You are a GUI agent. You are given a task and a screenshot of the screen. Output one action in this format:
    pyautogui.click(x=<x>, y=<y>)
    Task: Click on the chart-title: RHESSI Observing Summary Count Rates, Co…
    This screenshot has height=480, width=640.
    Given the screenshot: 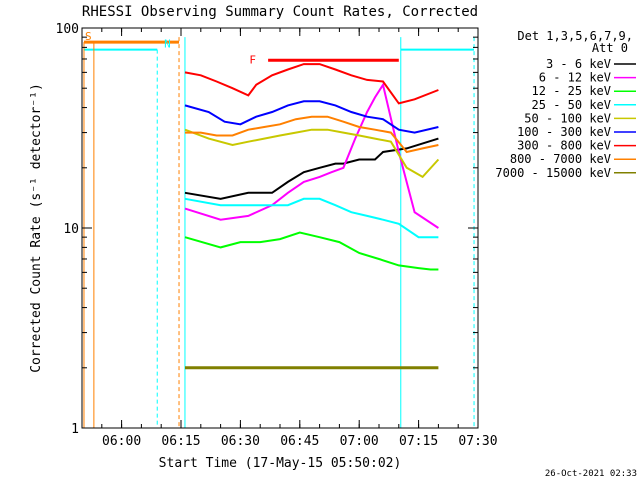 What is the action you would take?
    pyautogui.click(x=280, y=12)
    